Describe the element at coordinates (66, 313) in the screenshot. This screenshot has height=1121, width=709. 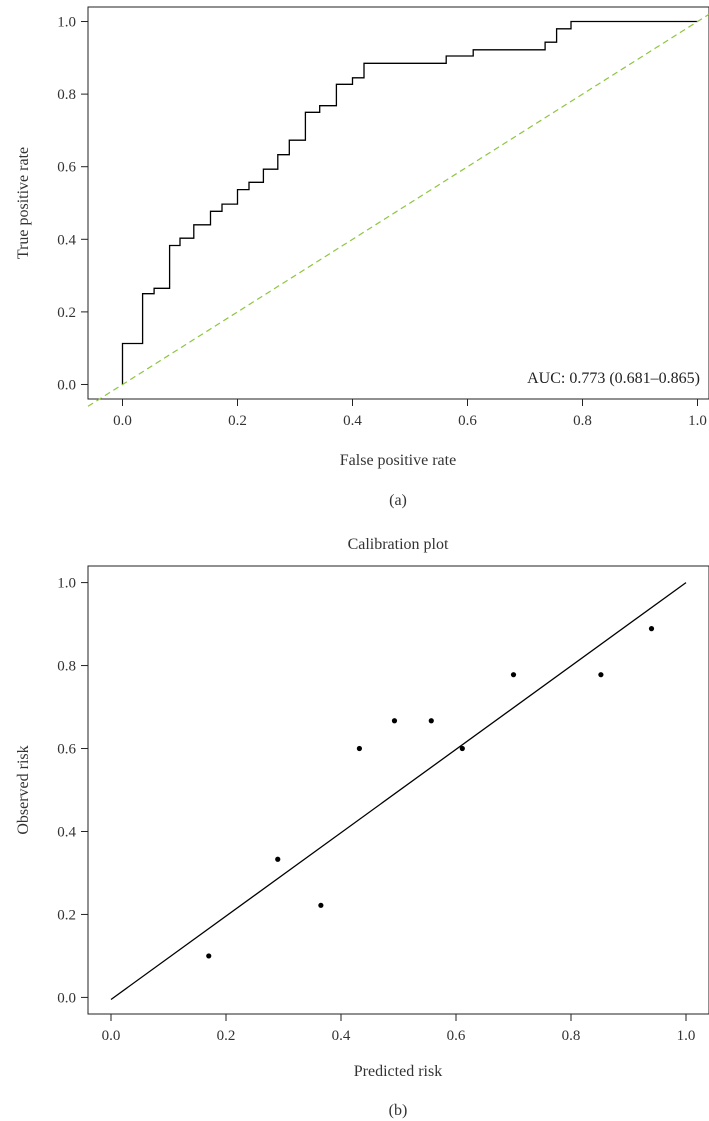
I see `roc-y-tick-label: 0.2` at that location.